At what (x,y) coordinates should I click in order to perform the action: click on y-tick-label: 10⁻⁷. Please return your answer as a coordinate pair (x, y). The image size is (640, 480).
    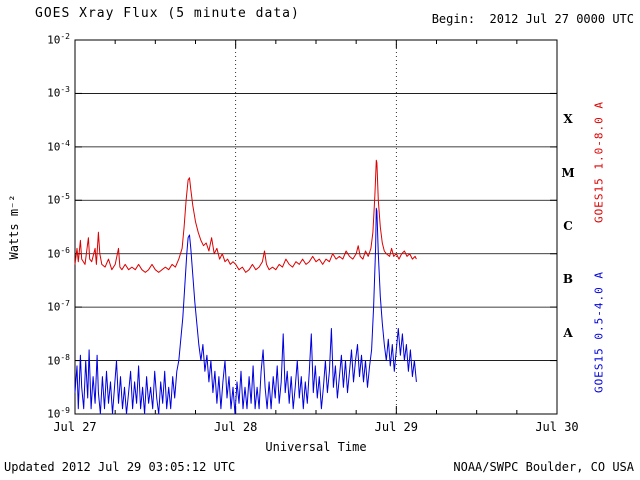
    Looking at the image, I should click on (58, 306).